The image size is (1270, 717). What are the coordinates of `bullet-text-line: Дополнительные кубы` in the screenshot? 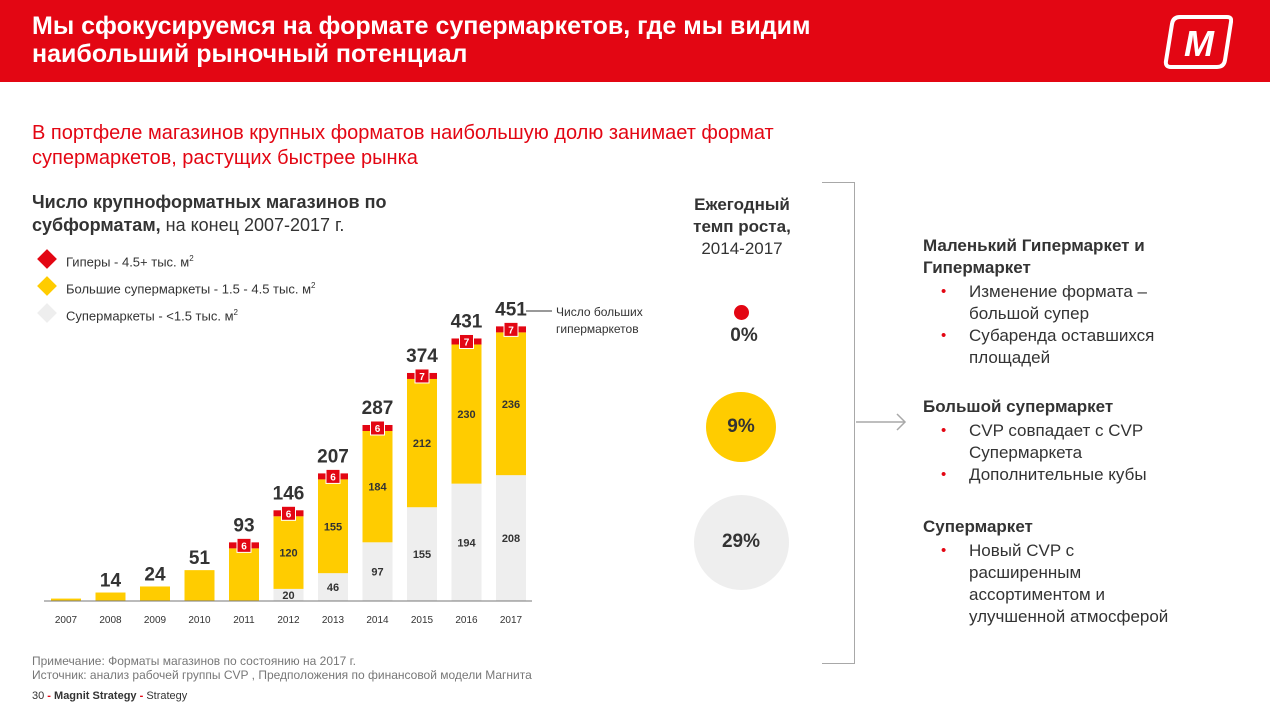 It's located at (1058, 474).